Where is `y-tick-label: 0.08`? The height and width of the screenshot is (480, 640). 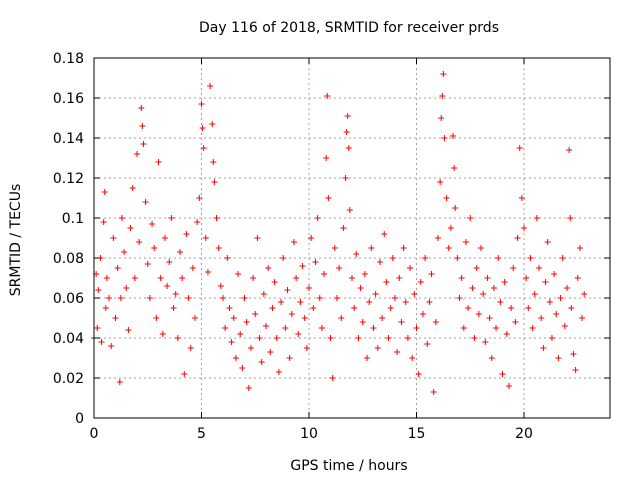
y-tick-label: 0.08 is located at coordinates (68, 259).